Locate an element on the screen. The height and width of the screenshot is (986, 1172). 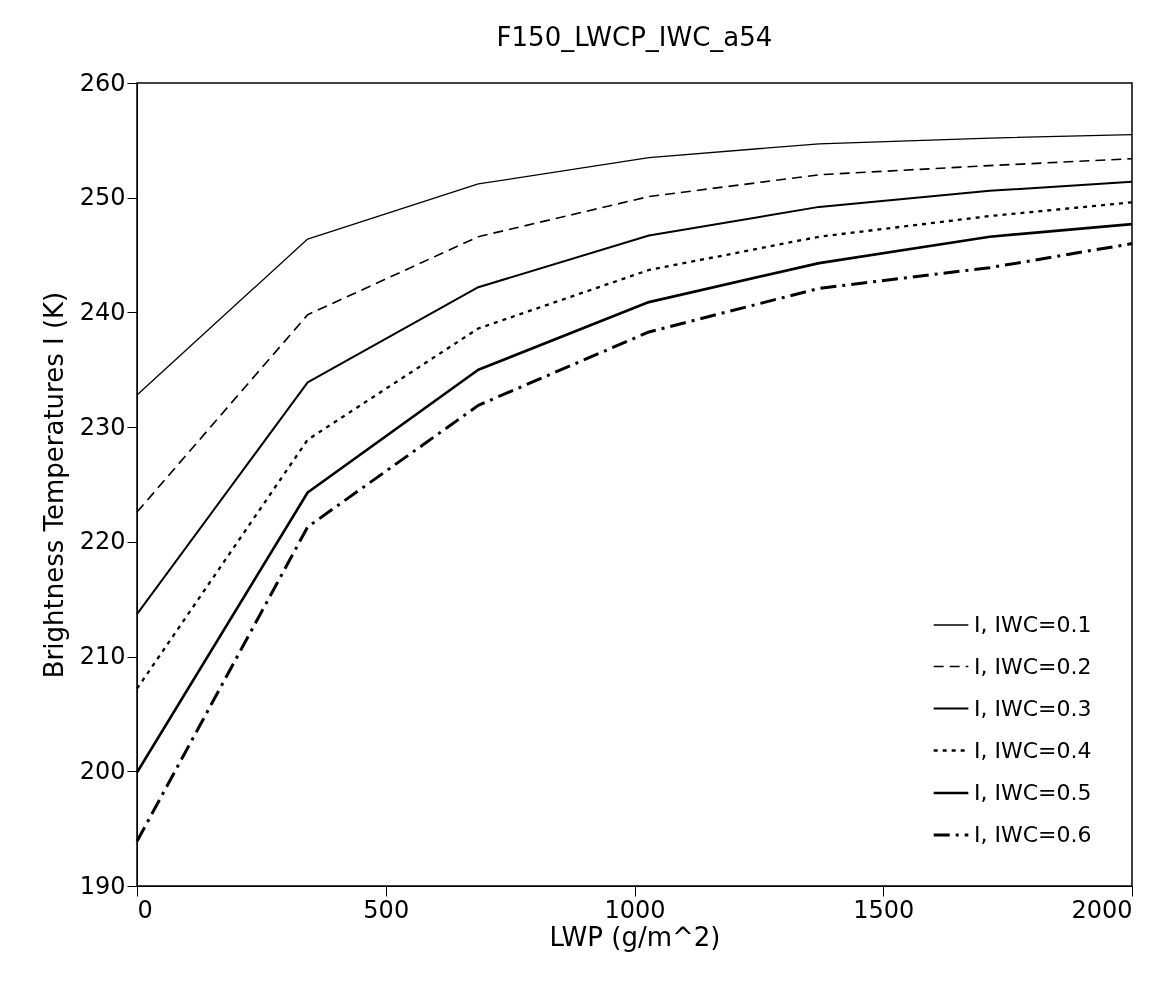
y-tick-label: 250 is located at coordinates (102, 197).